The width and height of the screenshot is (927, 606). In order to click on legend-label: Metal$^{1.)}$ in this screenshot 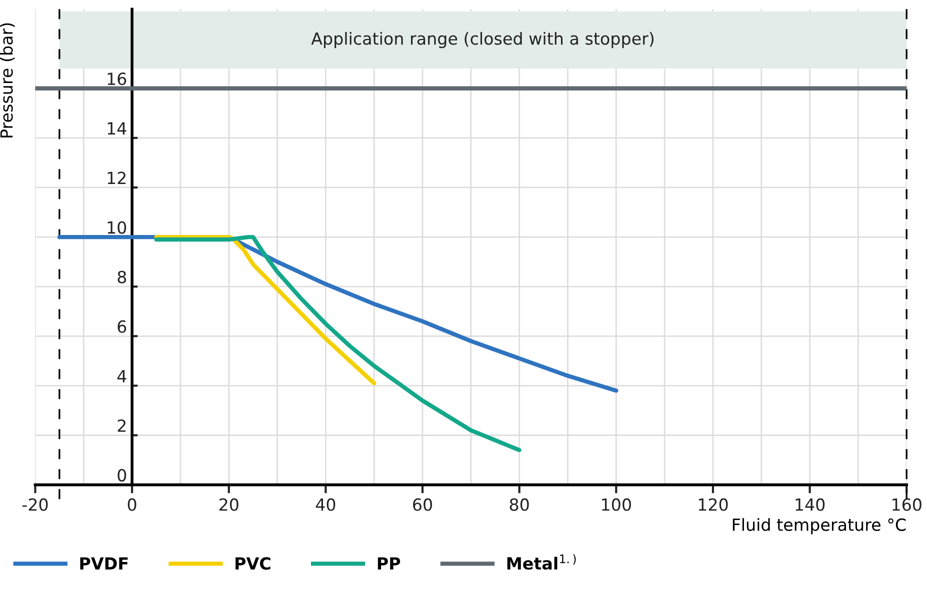, I will do `click(541, 562)`.